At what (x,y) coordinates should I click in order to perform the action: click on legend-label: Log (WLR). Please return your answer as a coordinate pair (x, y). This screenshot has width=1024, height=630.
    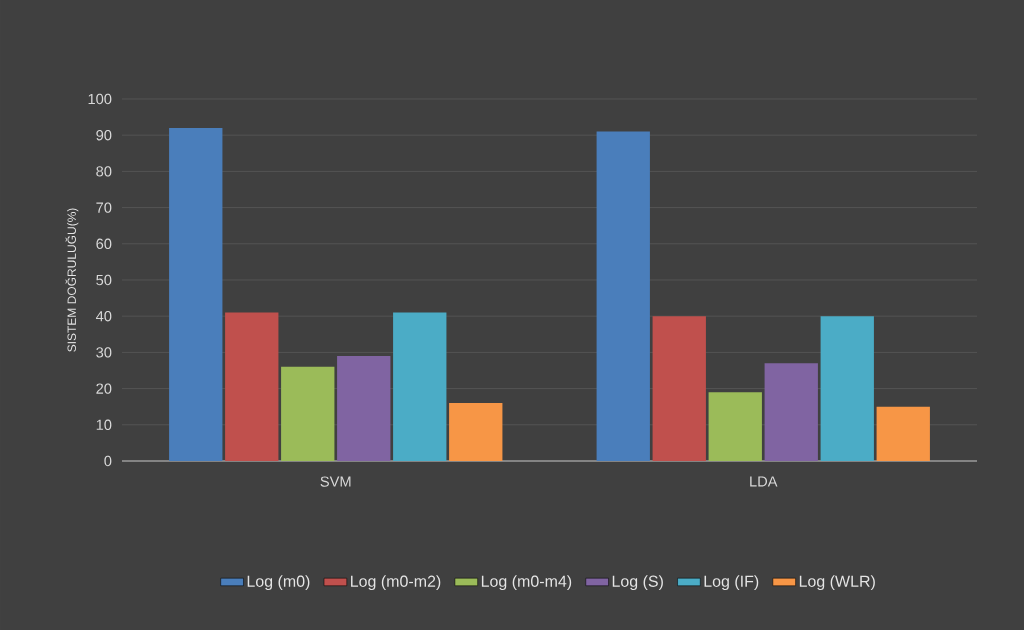
    Looking at the image, I should click on (837, 583).